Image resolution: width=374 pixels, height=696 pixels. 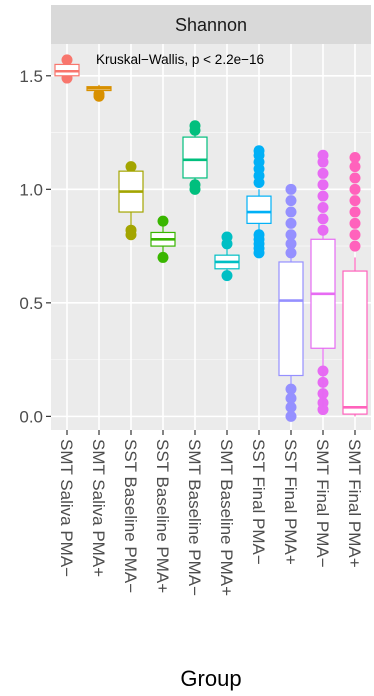 I want to click on x-tick-label: SMT Saliva PMA−, so click(x=66, y=508).